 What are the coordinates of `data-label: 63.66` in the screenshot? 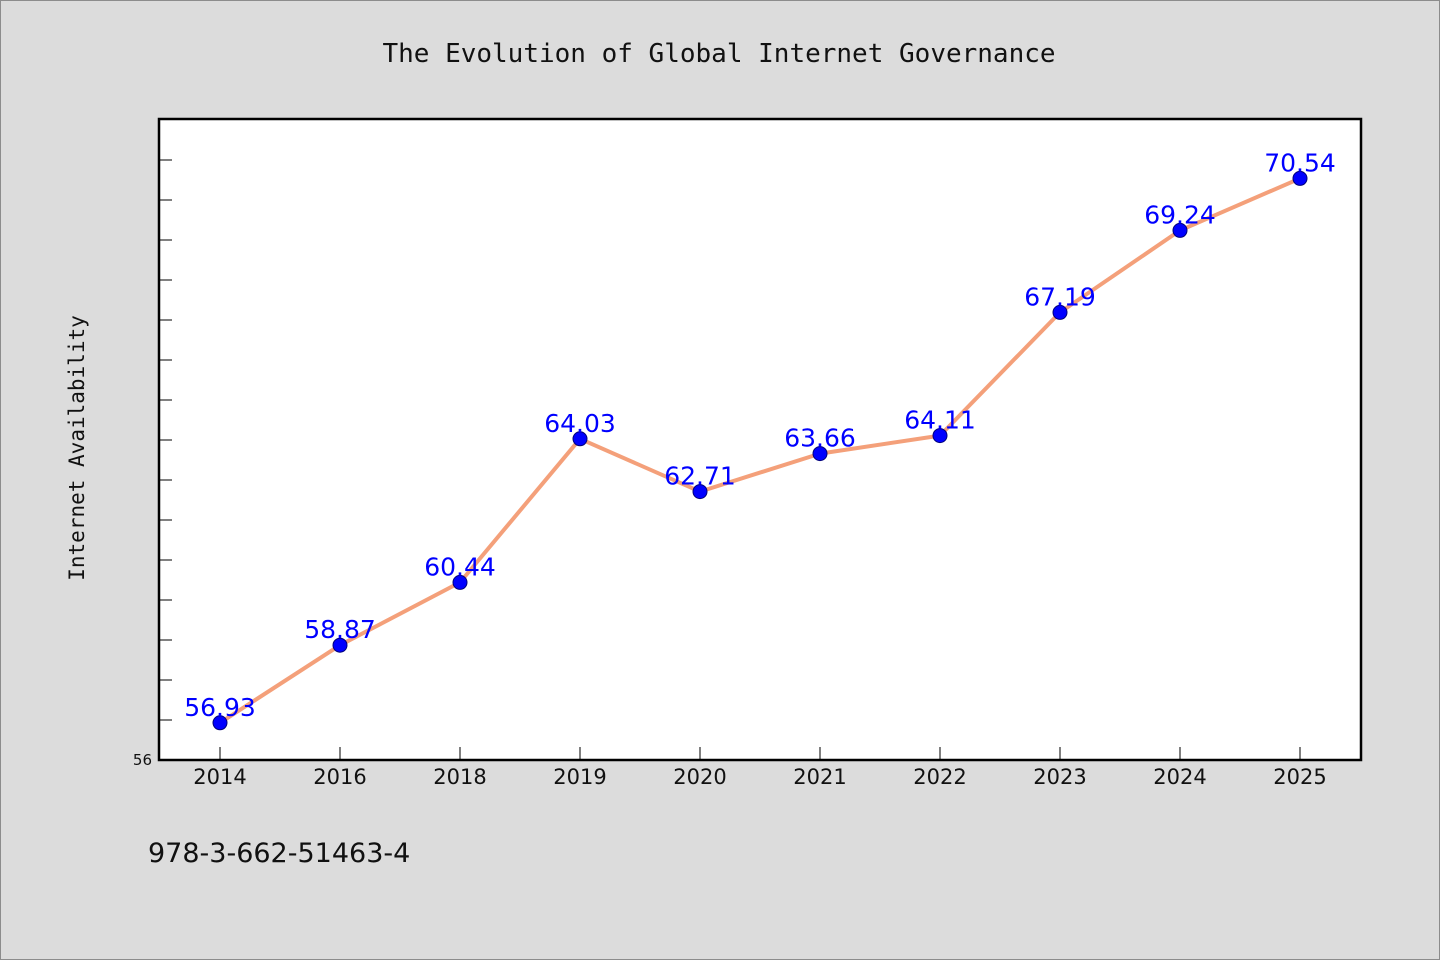 It's located at (820, 438).